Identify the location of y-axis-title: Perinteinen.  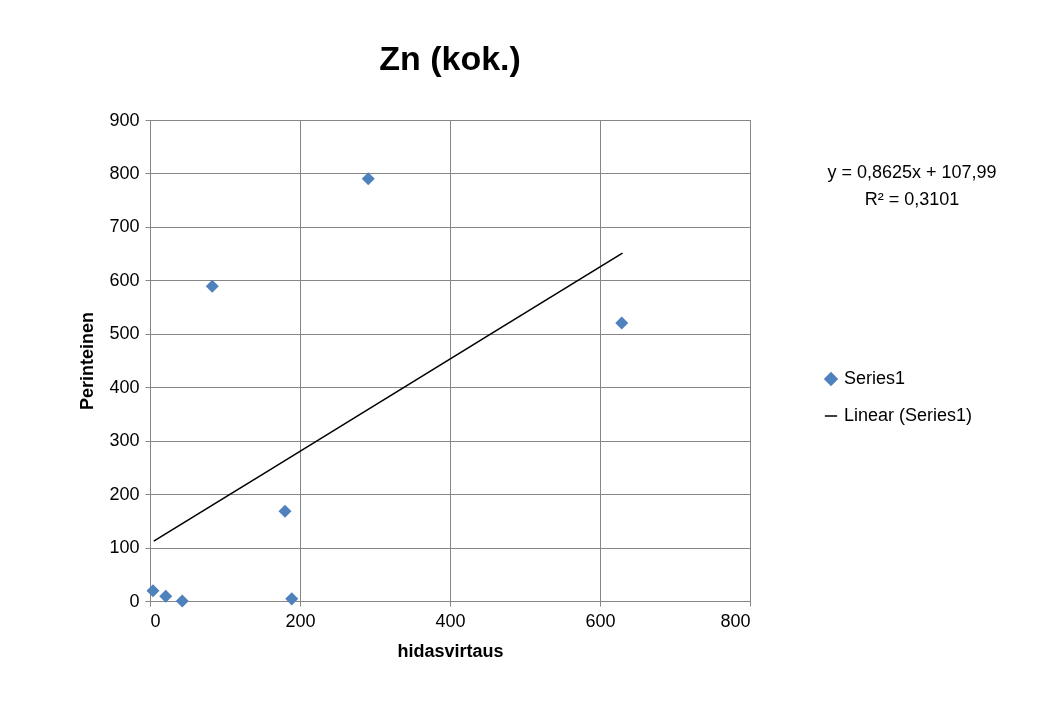
(87, 361).